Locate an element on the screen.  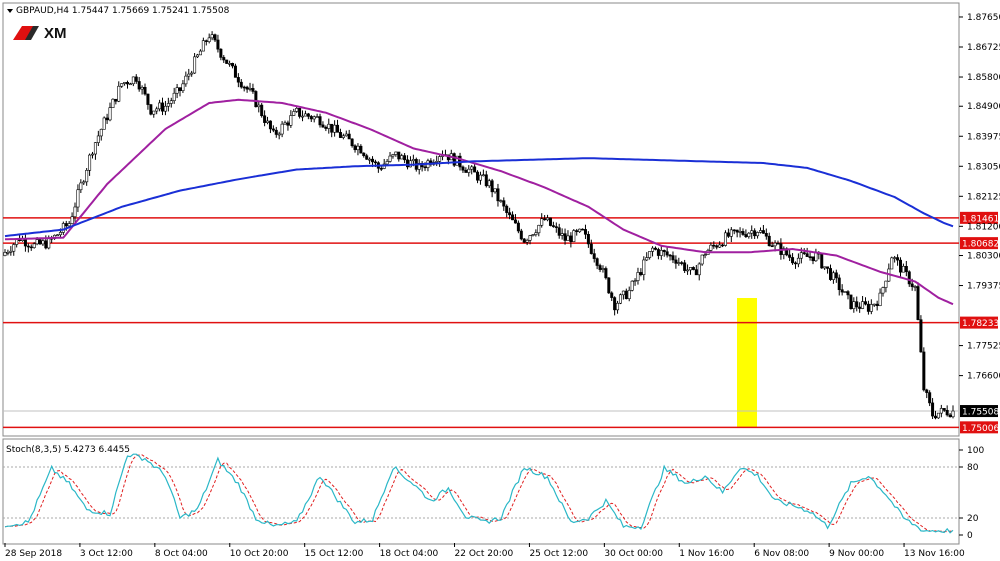
price-tick-label: 1.79375 is located at coordinates (983, 287).